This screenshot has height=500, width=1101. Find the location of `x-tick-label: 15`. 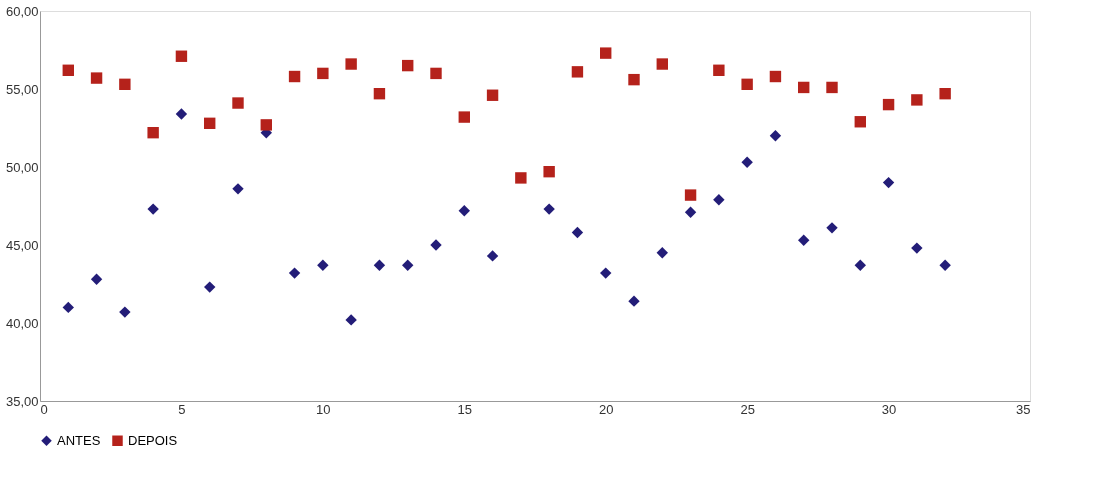

x-tick-label: 15 is located at coordinates (465, 409).